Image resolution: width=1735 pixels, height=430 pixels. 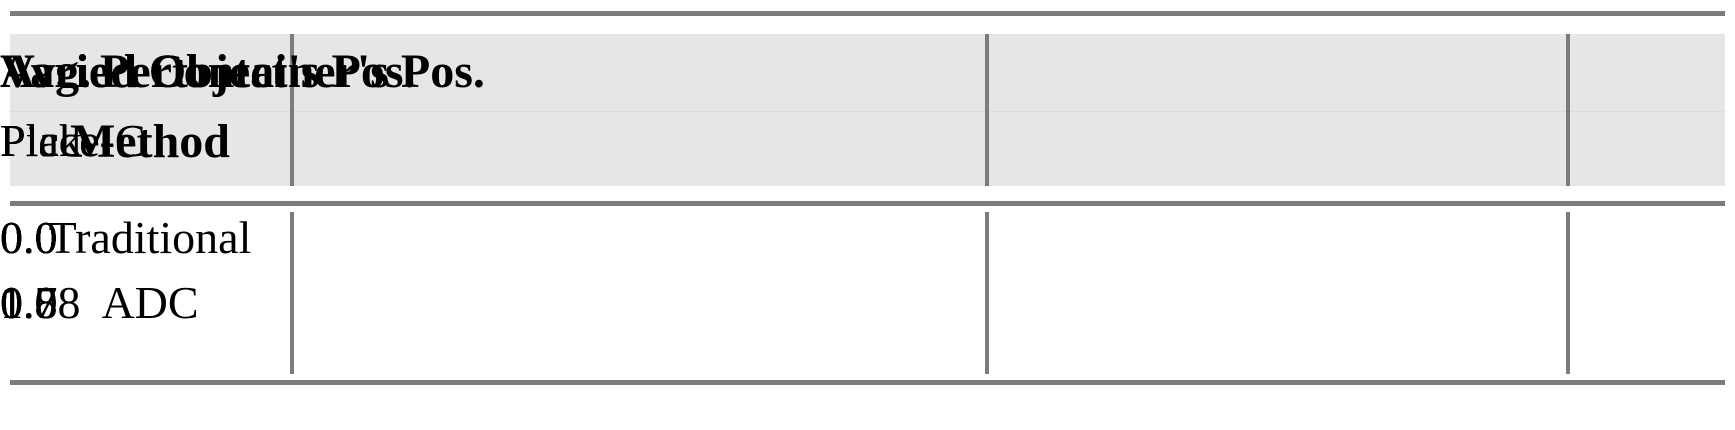 I want to click on table-cell-avg: 0.88, so click(x=40, y=302).